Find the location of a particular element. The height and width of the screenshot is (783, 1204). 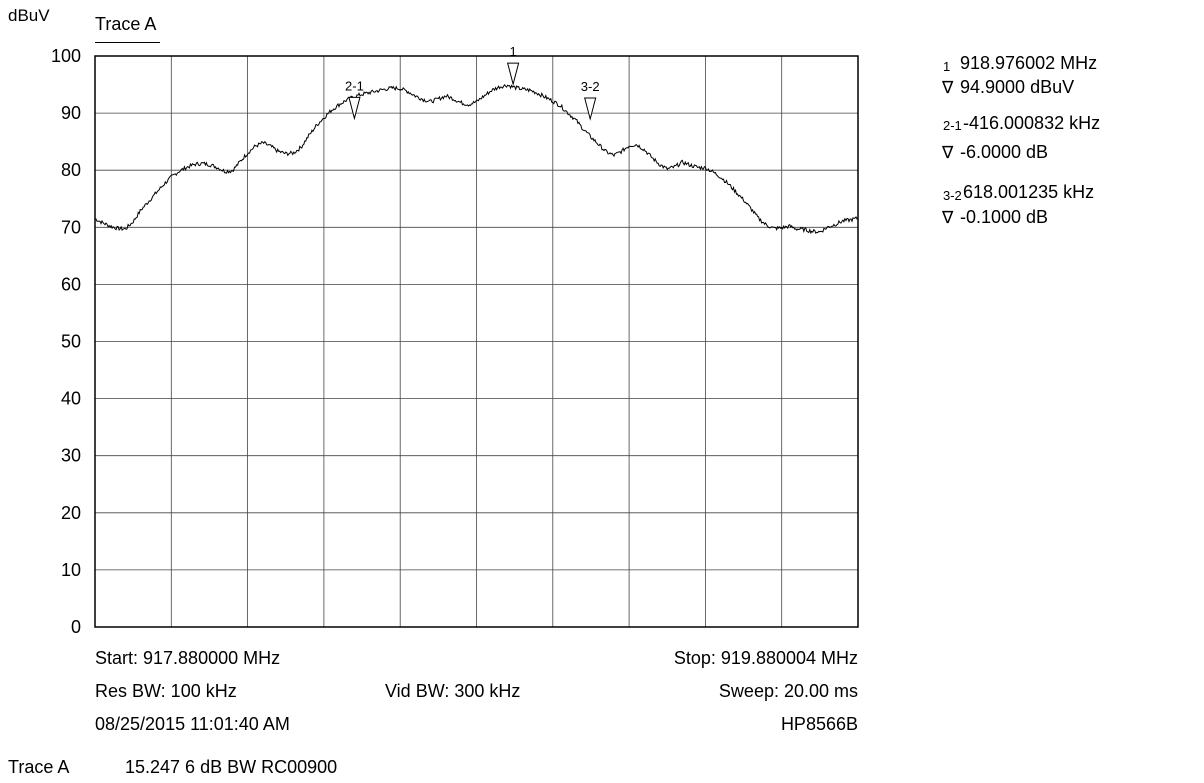

y-tick-label: 10 is located at coordinates (71, 570).